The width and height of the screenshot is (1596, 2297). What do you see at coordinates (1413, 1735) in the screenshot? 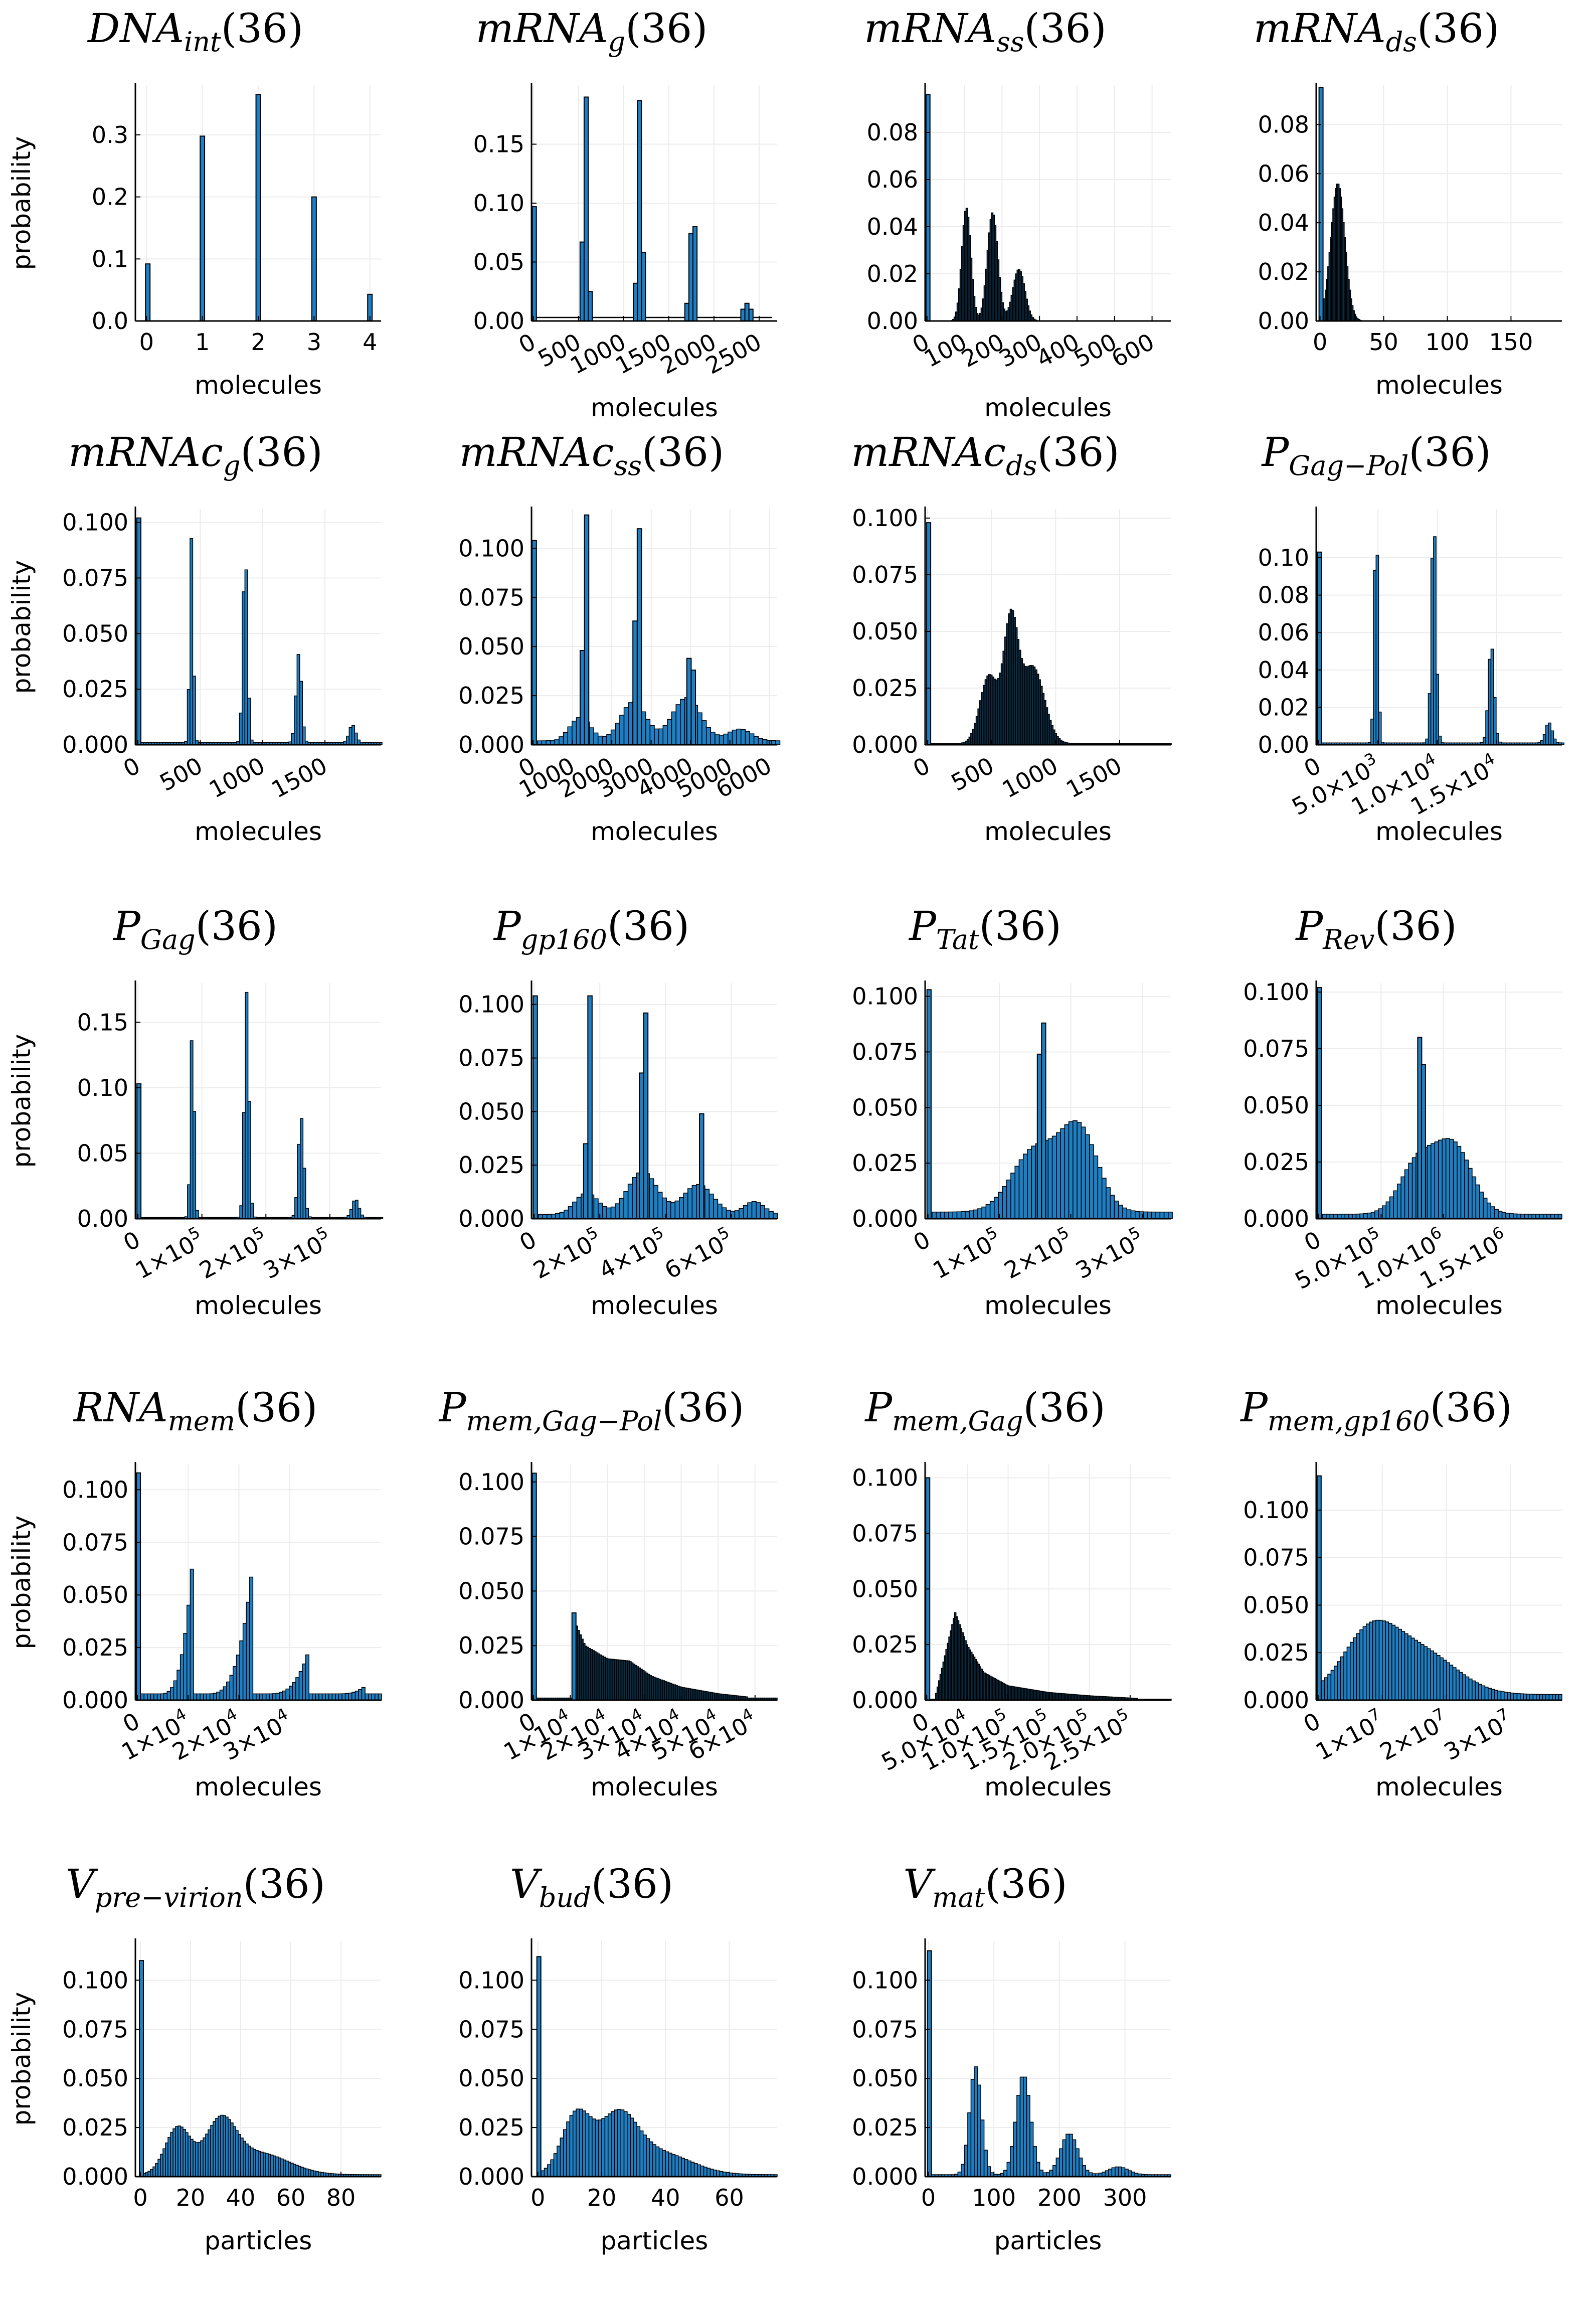
I see `x-tick-label: 2×107` at bounding box center [1413, 1735].